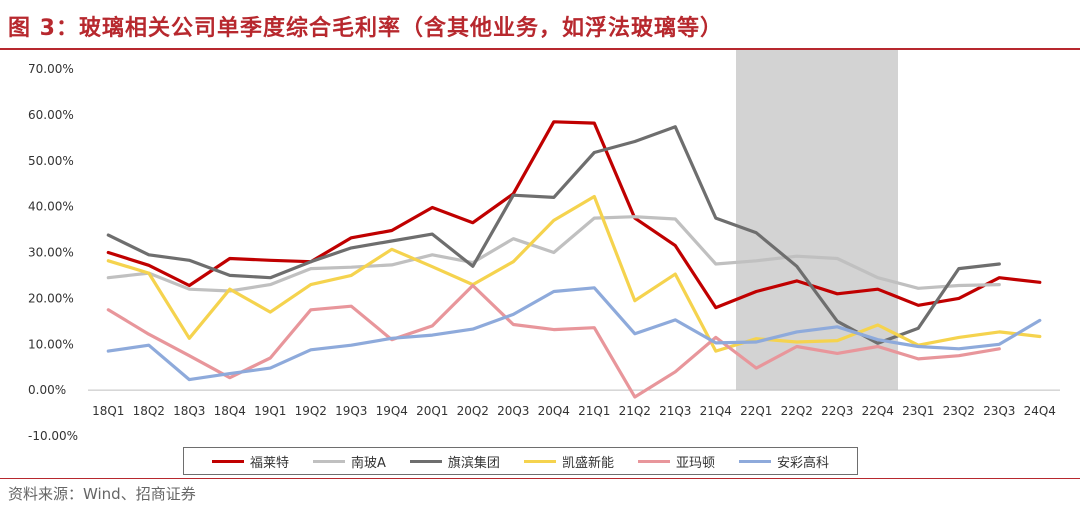  Describe the element at coordinates (365, 28) in the screenshot. I see `chart-title: 图 3：玻璃相关公司单季度综合毛利率（含其他业务，如浮法玻璃等）` at that location.